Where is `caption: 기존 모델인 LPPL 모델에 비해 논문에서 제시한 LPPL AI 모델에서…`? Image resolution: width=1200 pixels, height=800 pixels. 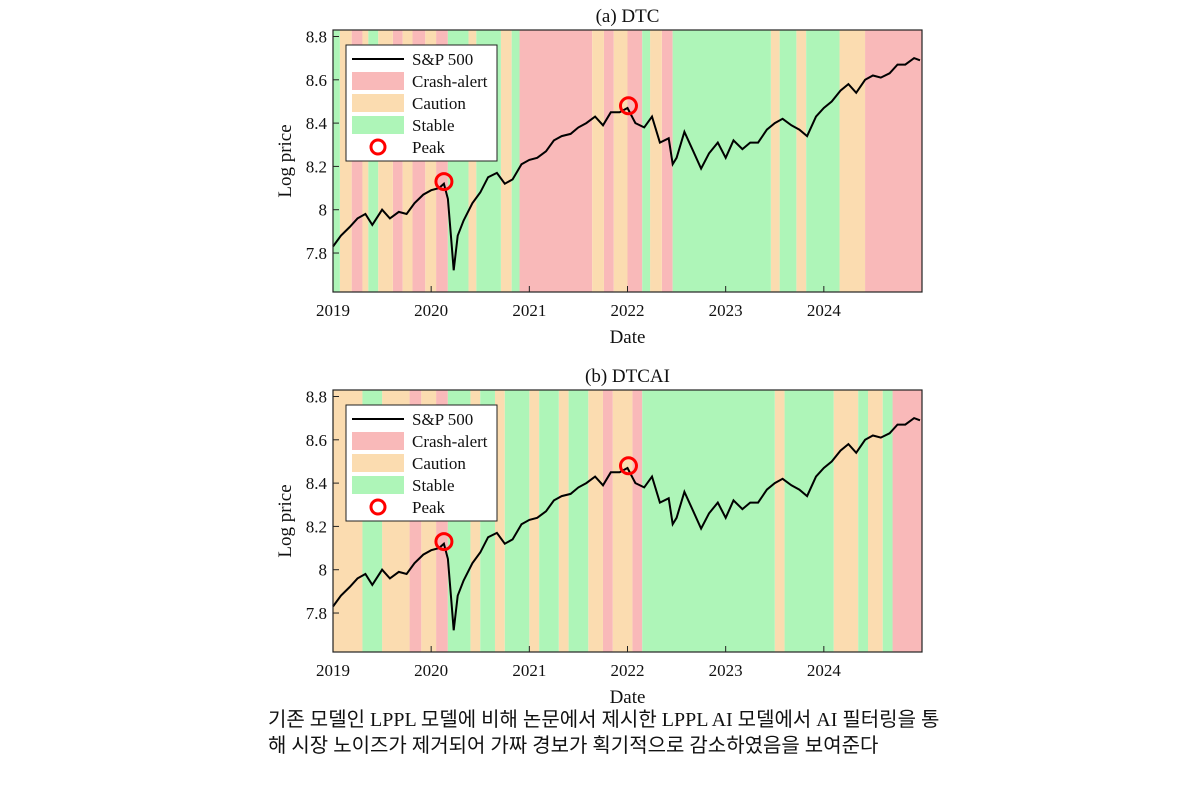
caption: 기존 모델인 LPPL 모델에 비해 논문에서 제시한 LPPL AI 모델에서… is located at coordinates (604, 733).